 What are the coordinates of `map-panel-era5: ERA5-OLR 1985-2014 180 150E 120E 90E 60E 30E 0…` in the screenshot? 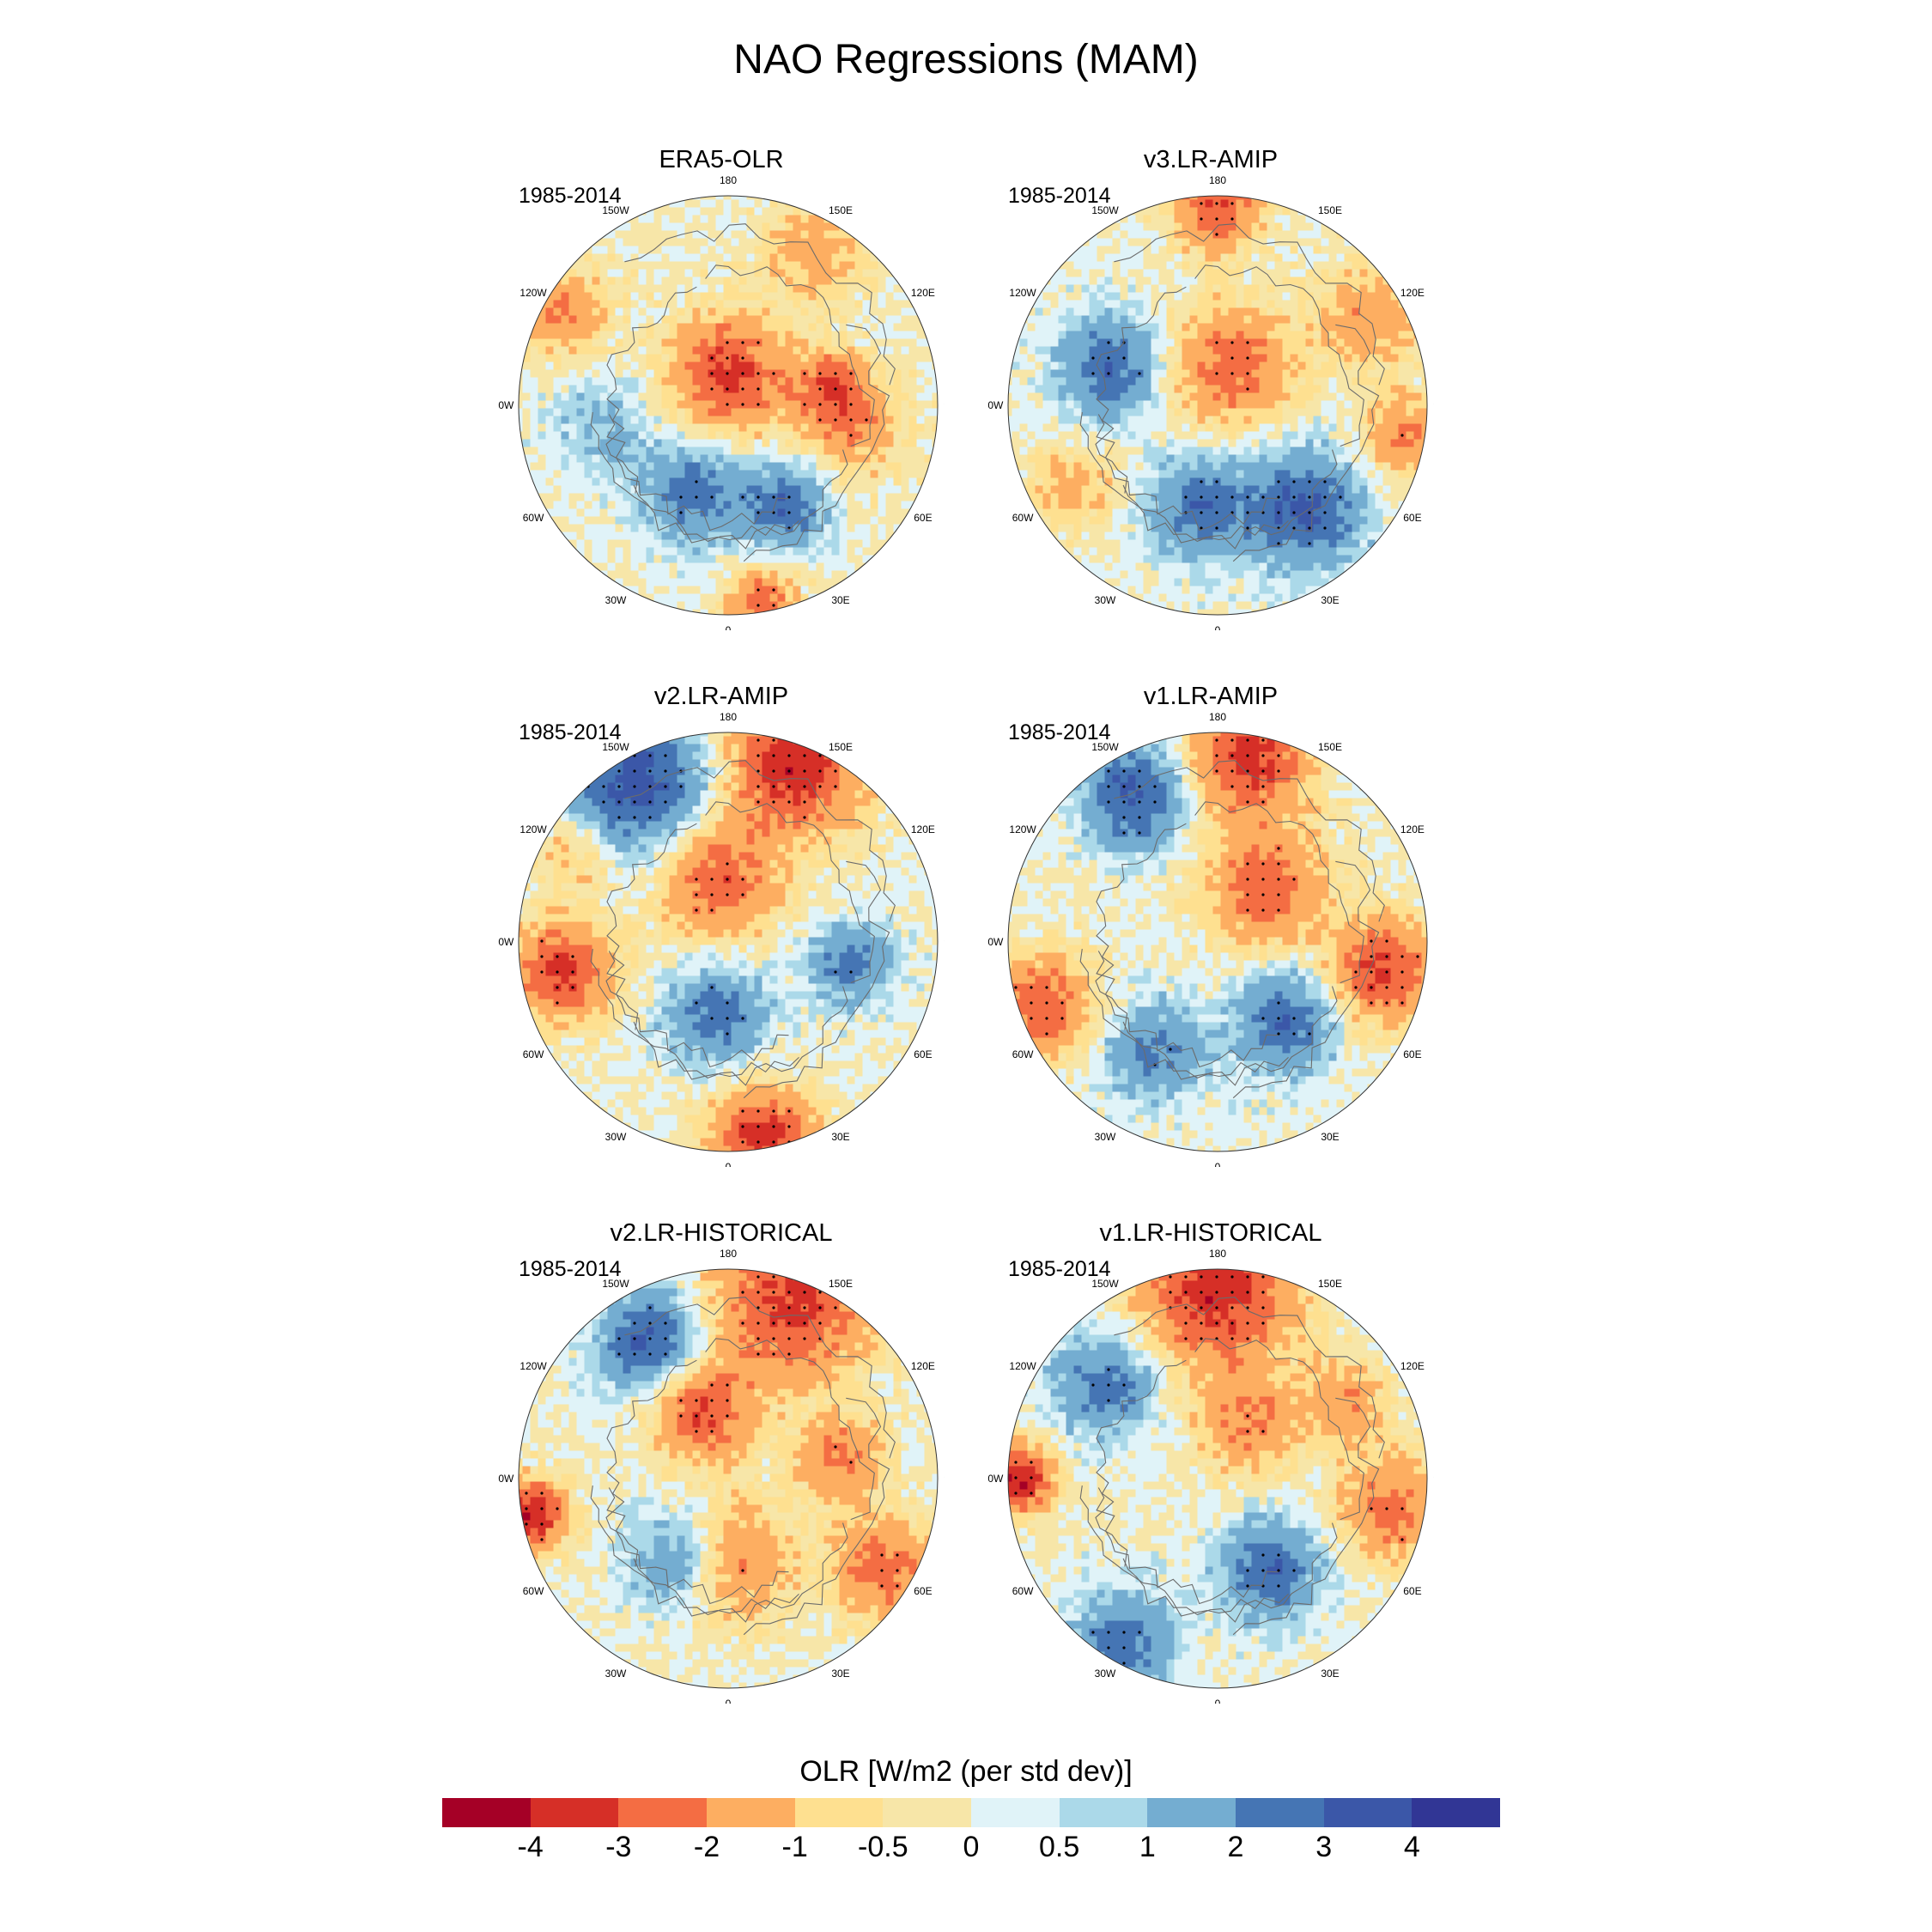 It's located at (722, 388).